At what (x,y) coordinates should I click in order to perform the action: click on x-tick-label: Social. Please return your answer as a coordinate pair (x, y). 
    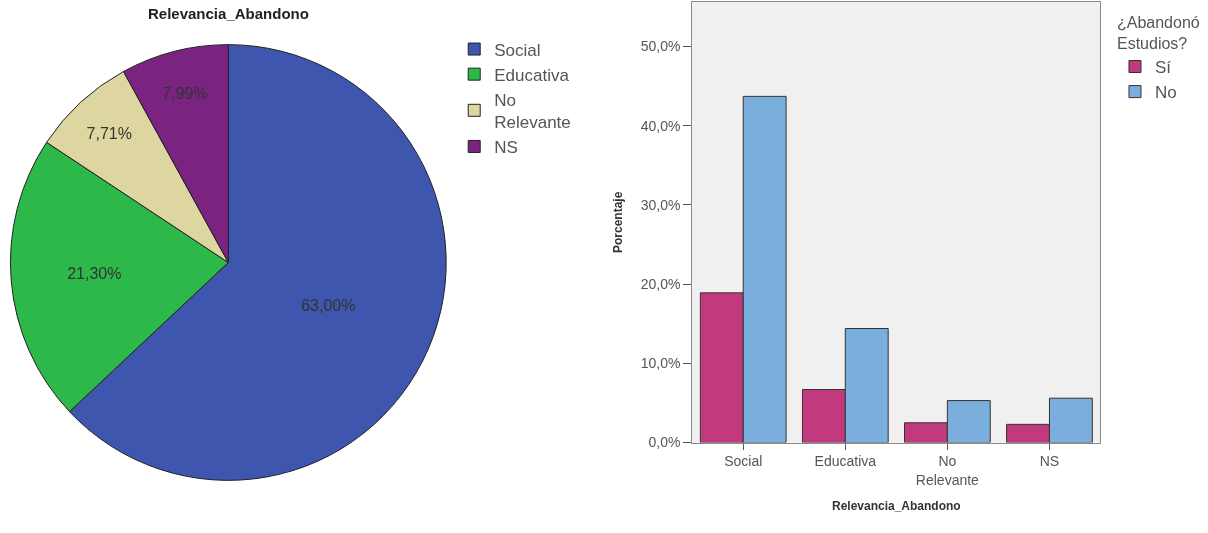
    Looking at the image, I should click on (743, 461).